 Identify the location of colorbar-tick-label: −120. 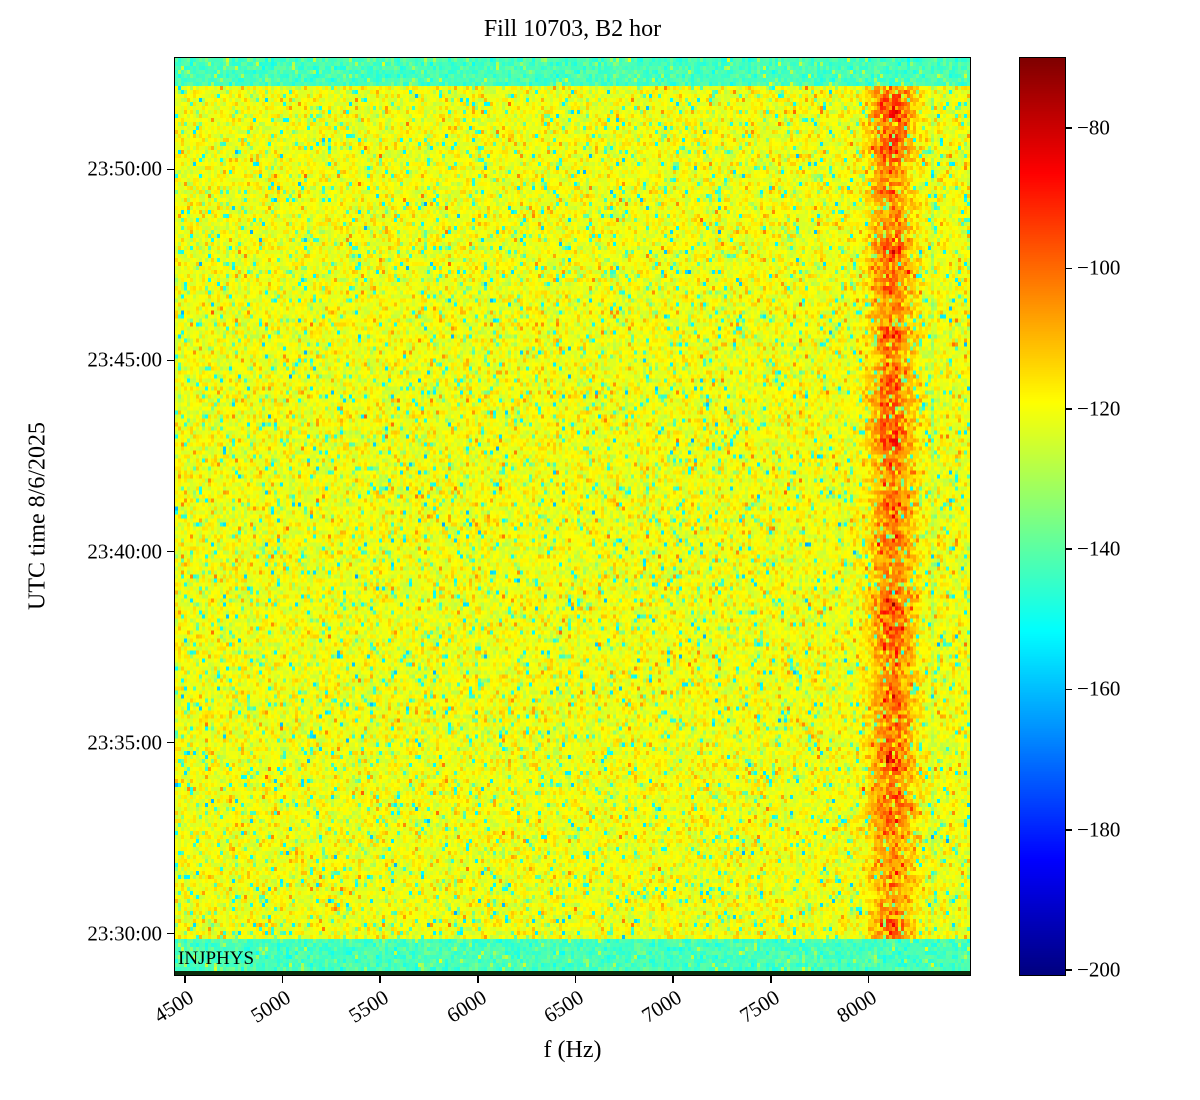
(1099, 408).